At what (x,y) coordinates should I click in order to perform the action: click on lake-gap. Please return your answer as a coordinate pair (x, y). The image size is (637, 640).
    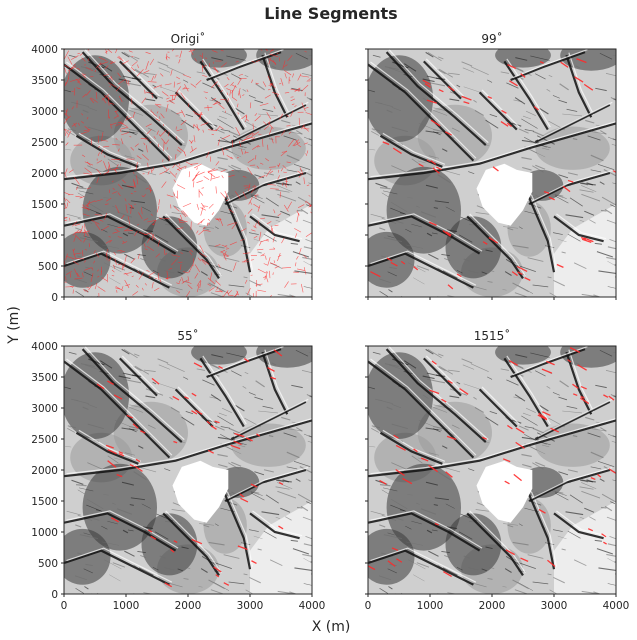
    Looking at the image, I should click on (504, 491).